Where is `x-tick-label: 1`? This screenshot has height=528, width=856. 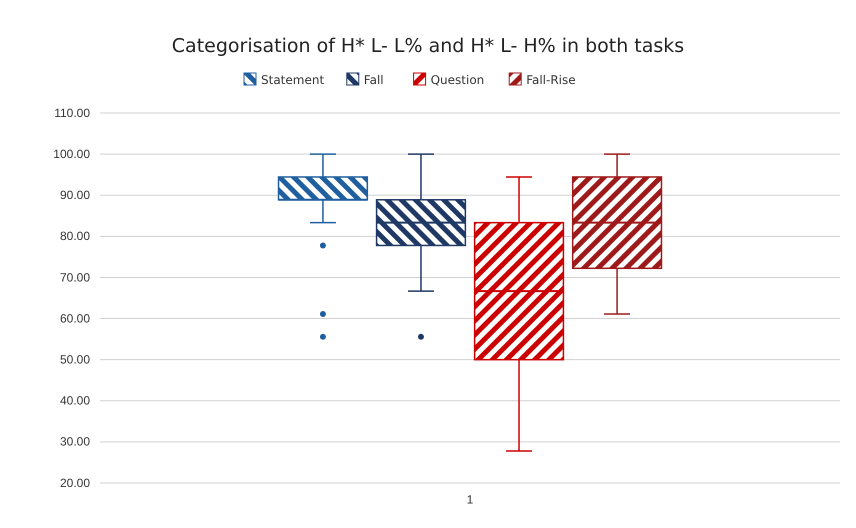
x-tick-label: 1 is located at coordinates (470, 499).